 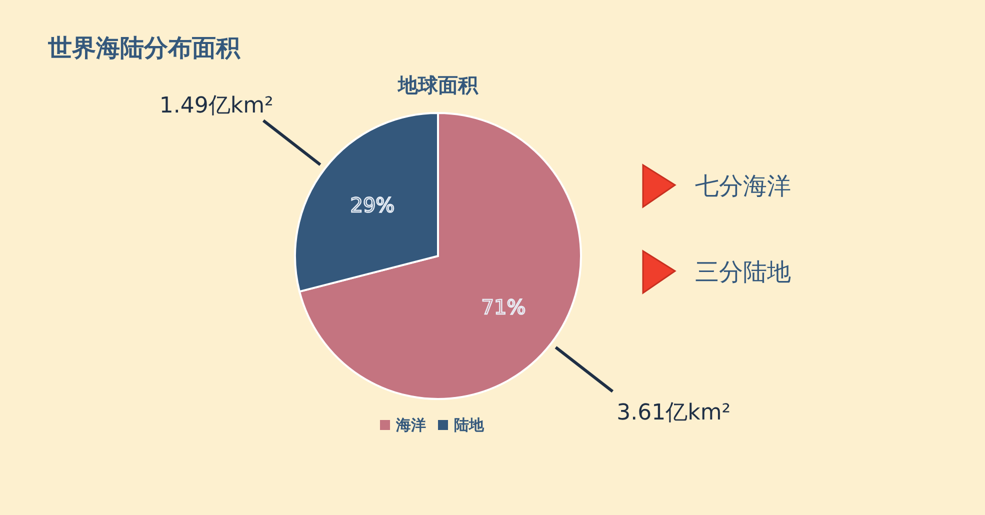 I want to click on legend-label: 海洋, so click(x=410, y=425).